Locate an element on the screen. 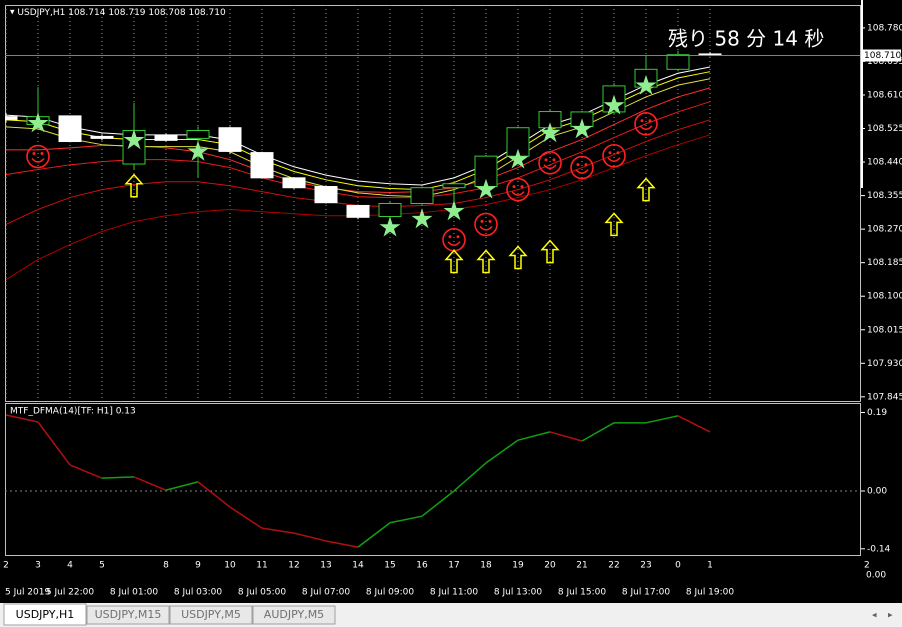  date-label: 8 Jul 17:00 is located at coordinates (646, 593).